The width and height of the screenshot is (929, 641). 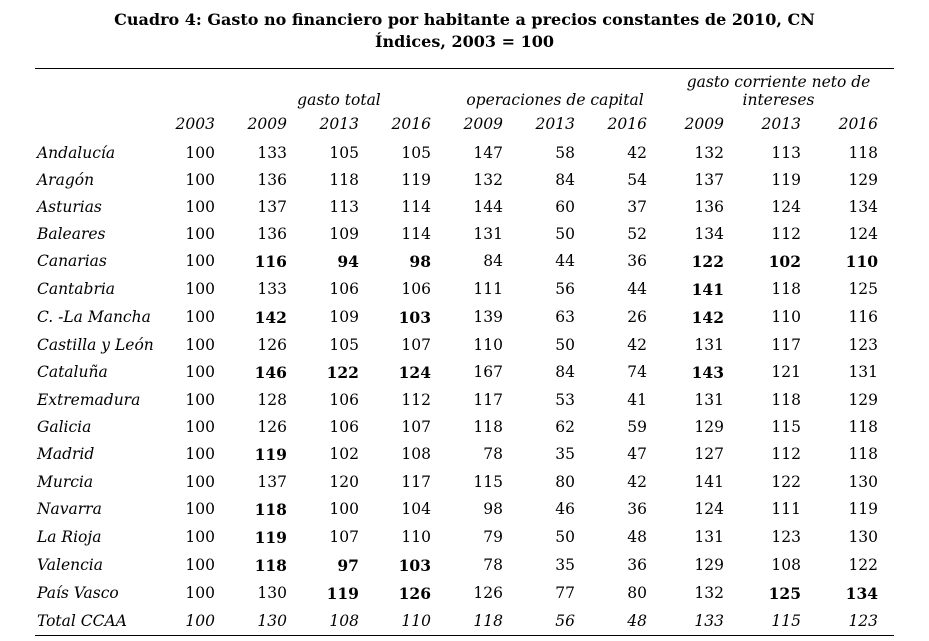 I want to click on table-row: Murcia 100 137 120 117 115 80 42 141 122 130, so click(x=464, y=482).